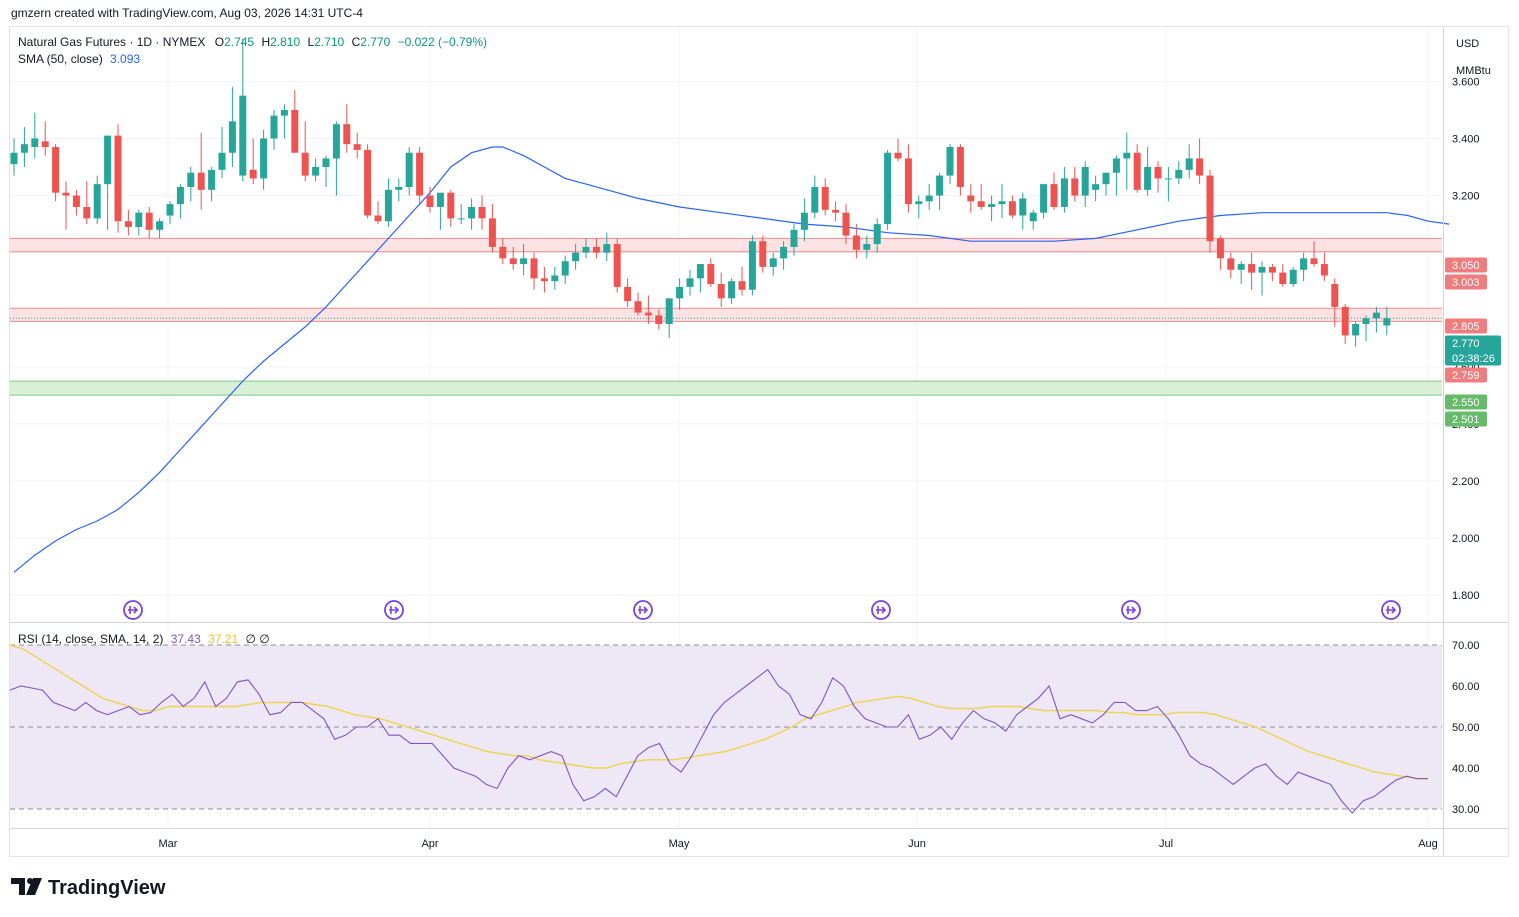 The width and height of the screenshot is (1519, 917). Describe the element at coordinates (112, 42) in the screenshot. I see `symbol-title: Natural Gas Futures · 1D · NYMEX` at that location.